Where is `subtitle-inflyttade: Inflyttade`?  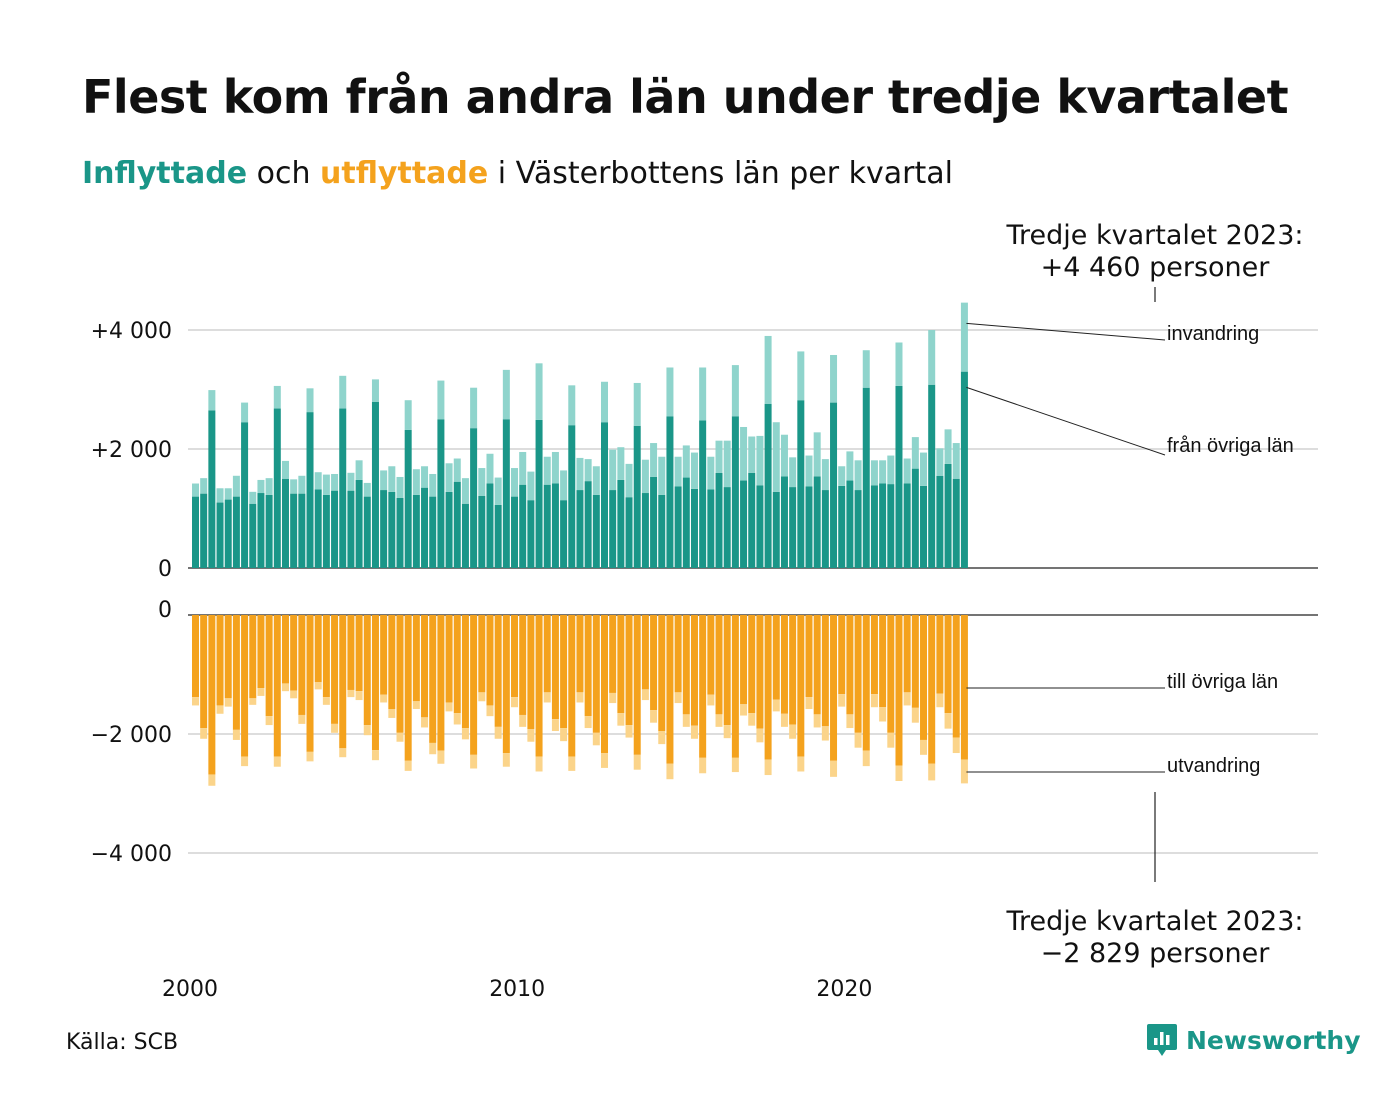 subtitle-inflyttade: Inflyttade is located at coordinates (165, 173).